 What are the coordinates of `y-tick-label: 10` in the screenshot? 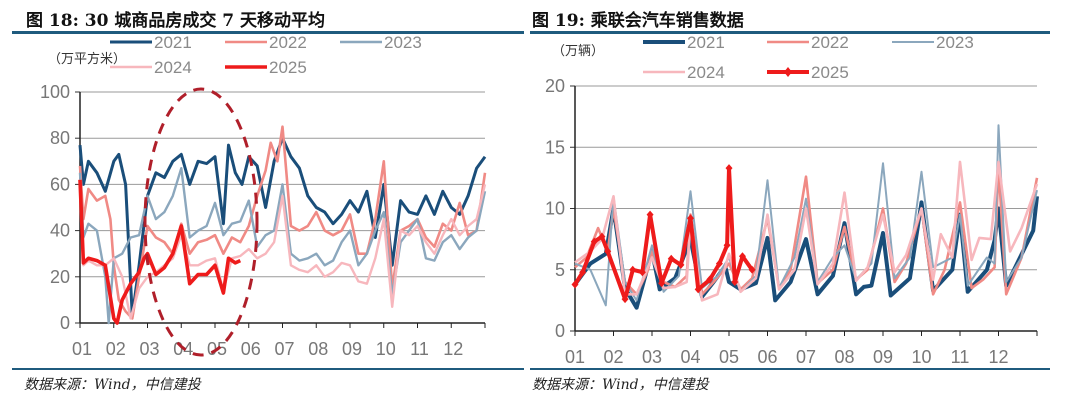 It's located at (555, 209).